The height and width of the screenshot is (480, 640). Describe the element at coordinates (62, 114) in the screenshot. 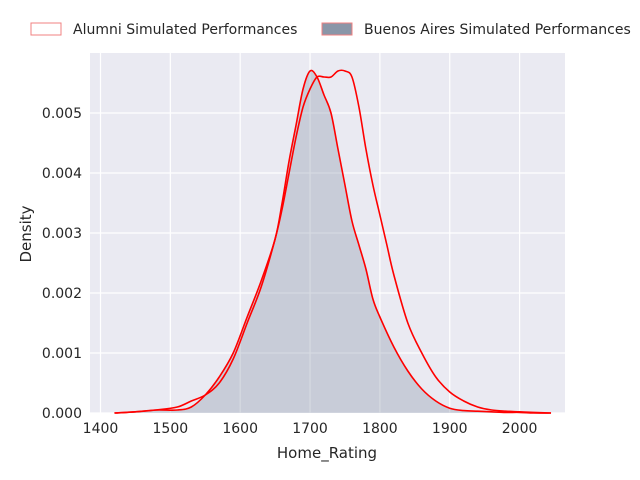

I see `y-tick-label: 0.005` at that location.